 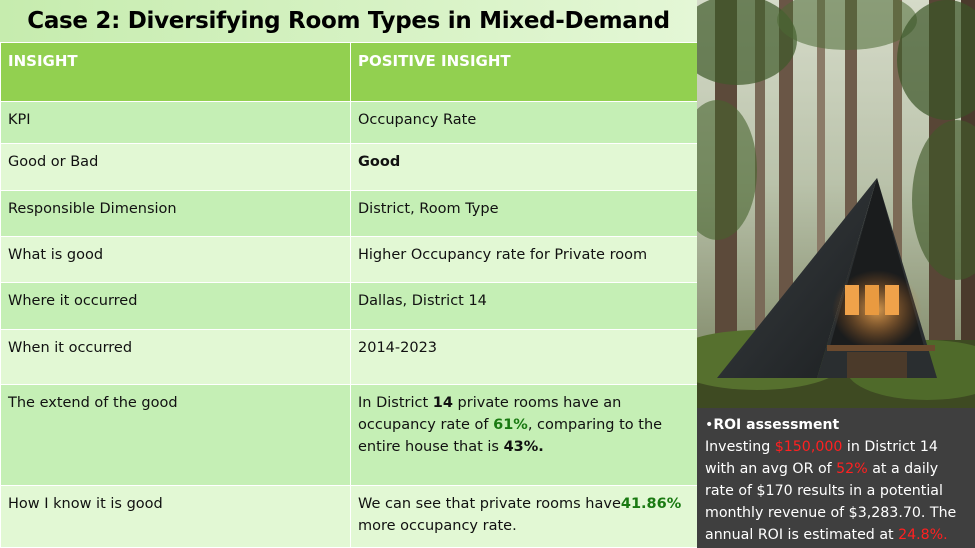 I want to click on row-label: What is good, so click(x=175, y=259).